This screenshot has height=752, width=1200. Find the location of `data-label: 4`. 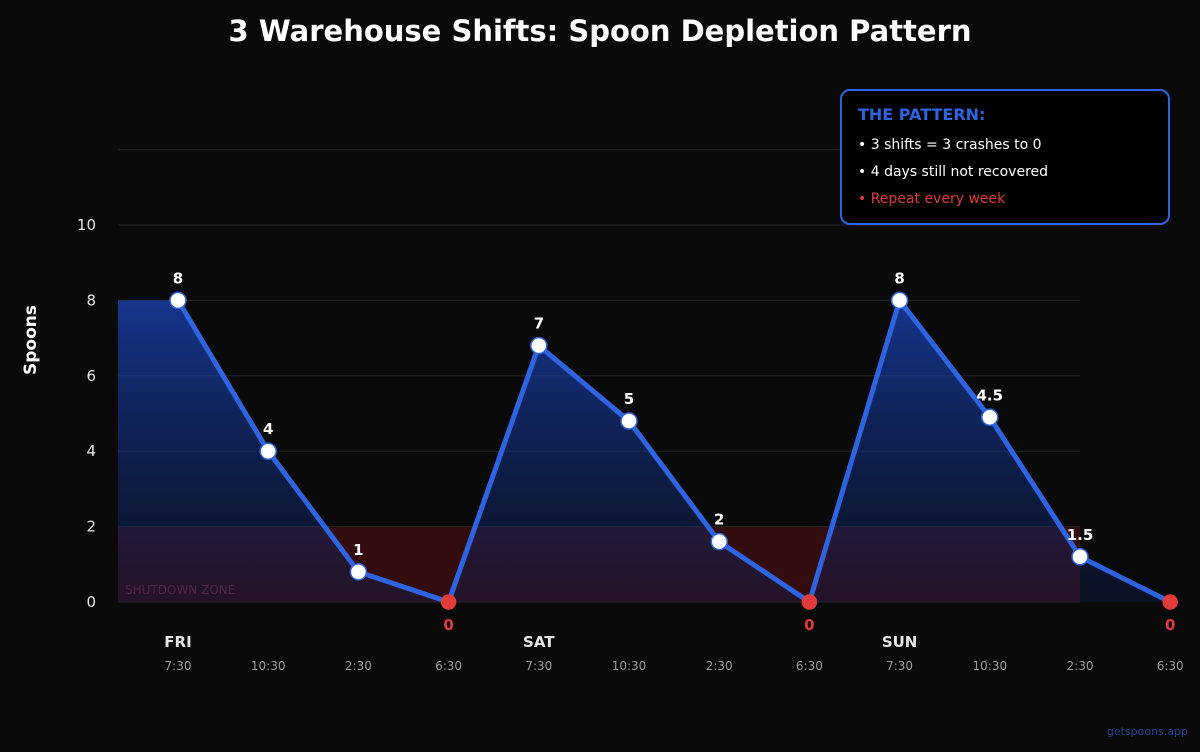

data-label: 4 is located at coordinates (268, 429).